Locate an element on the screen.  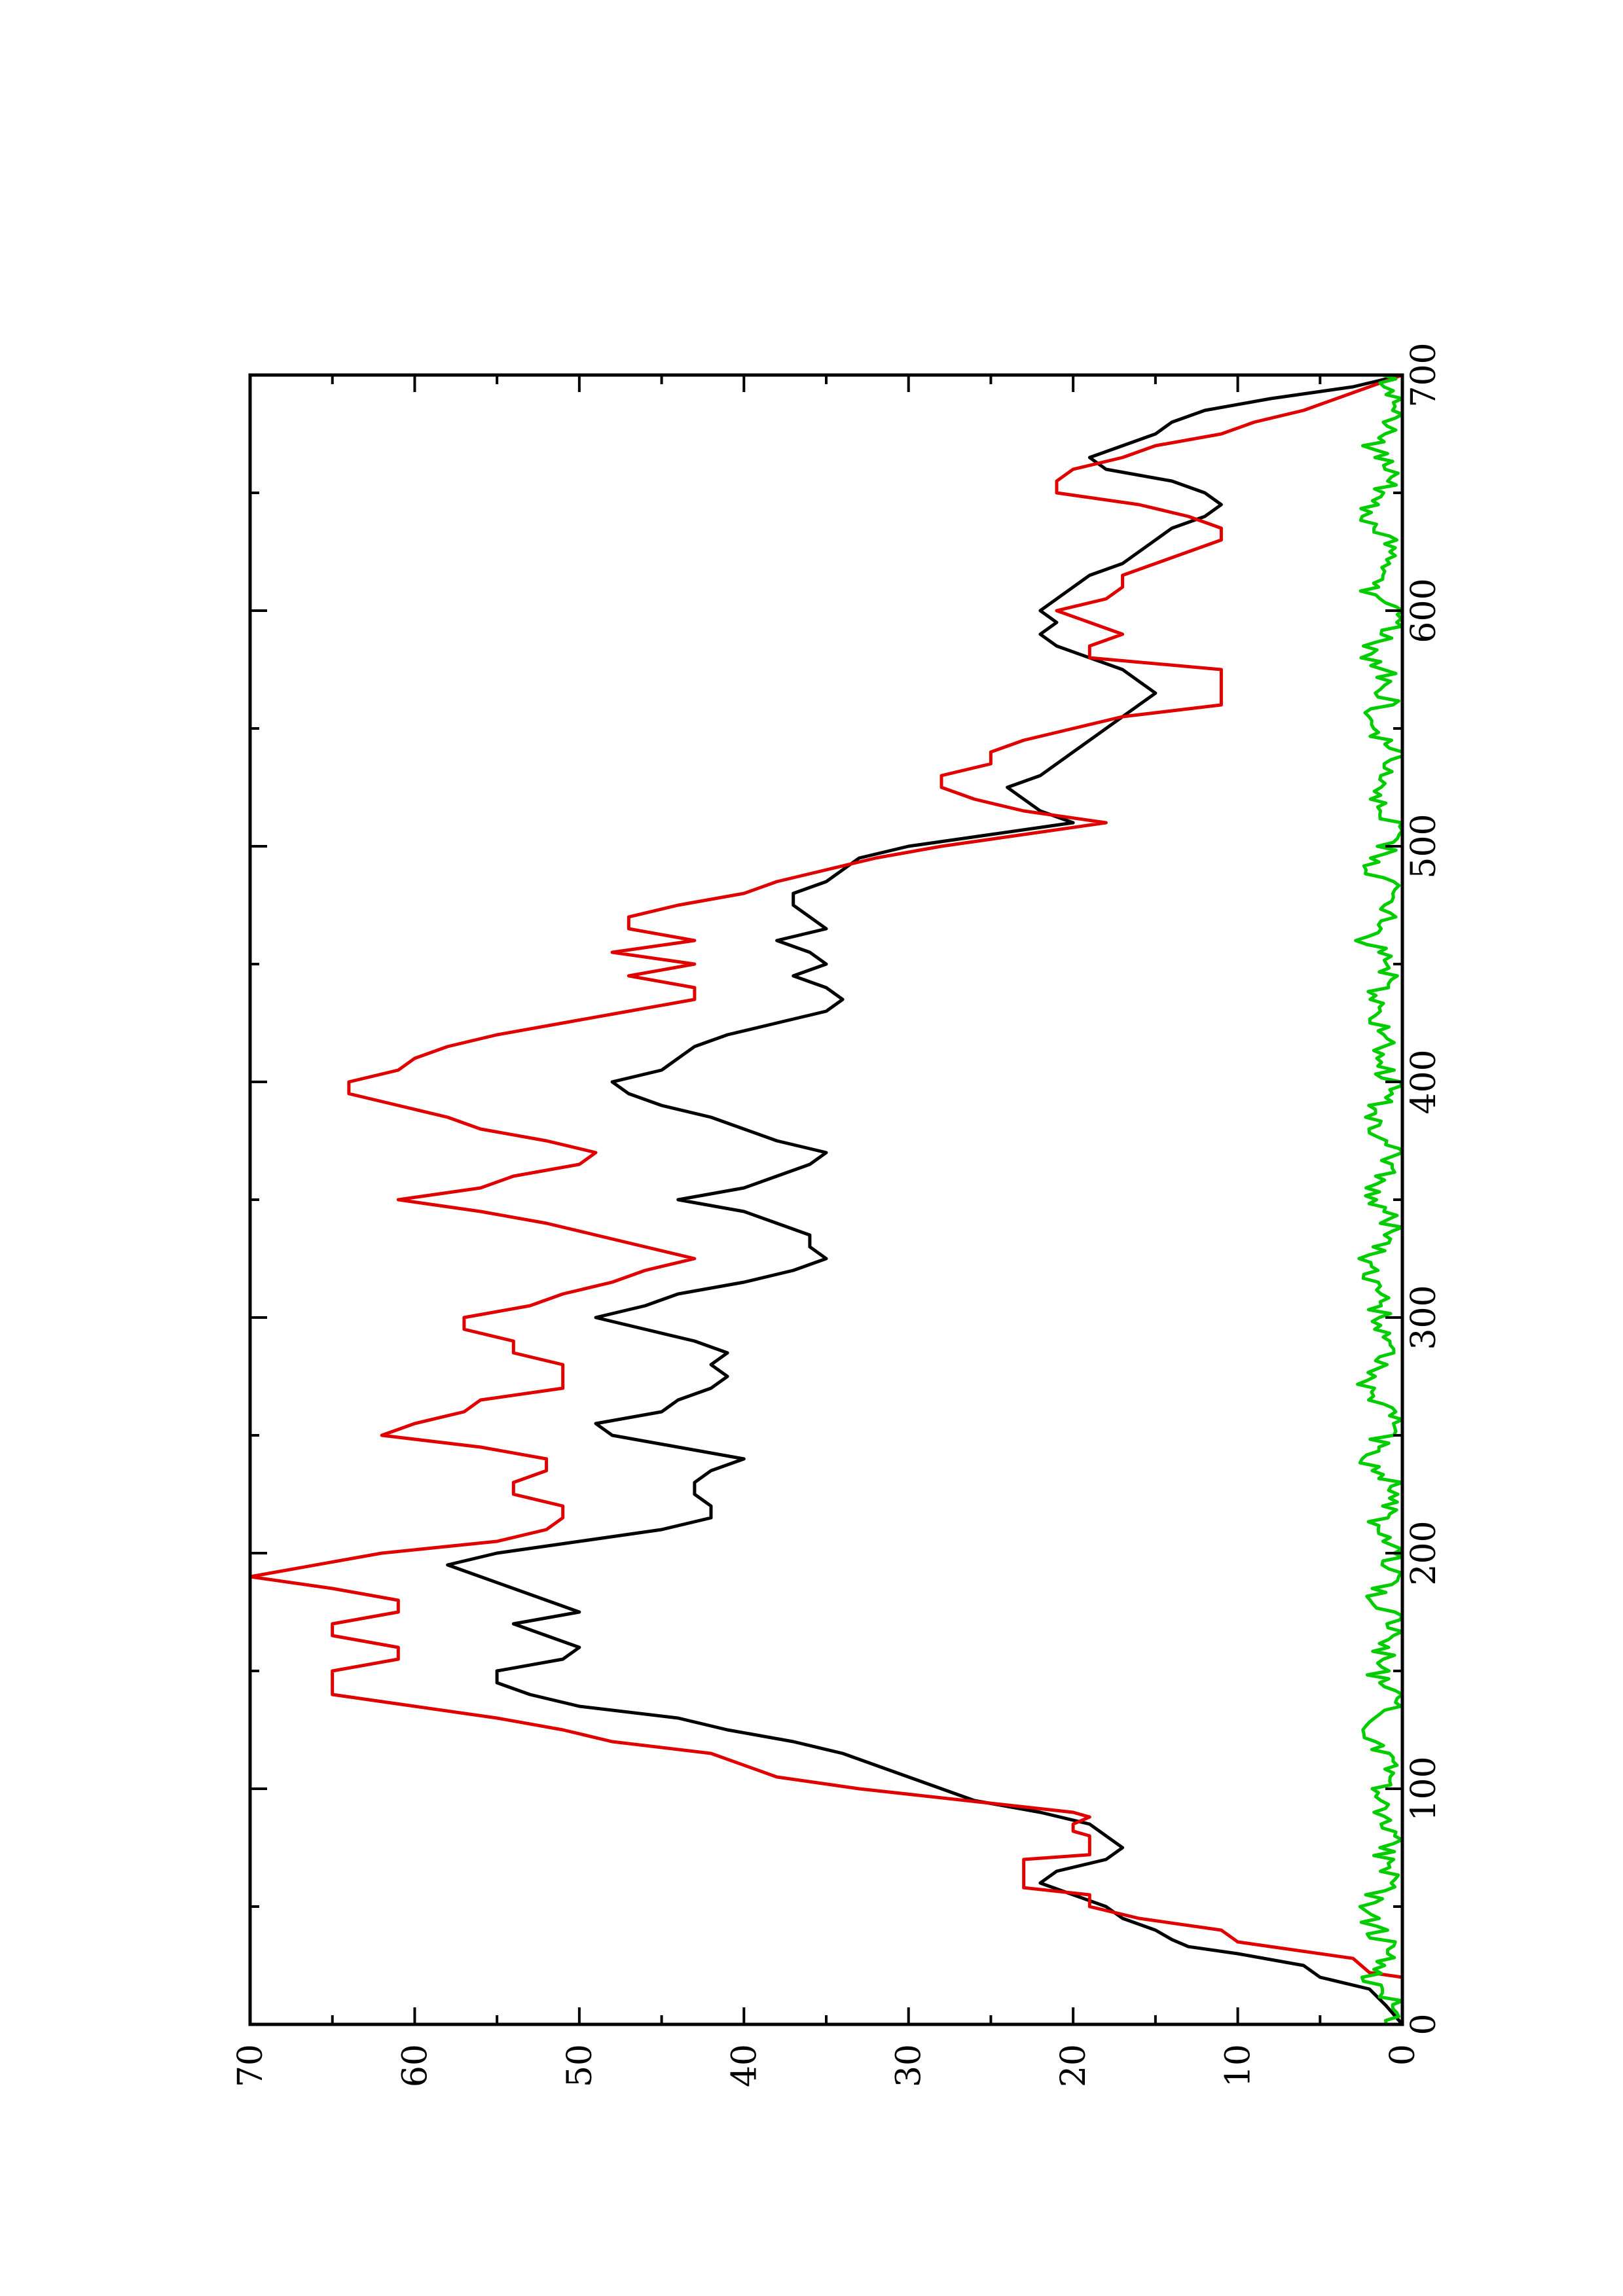
x-tick-label: 500 is located at coordinates (1424, 846).